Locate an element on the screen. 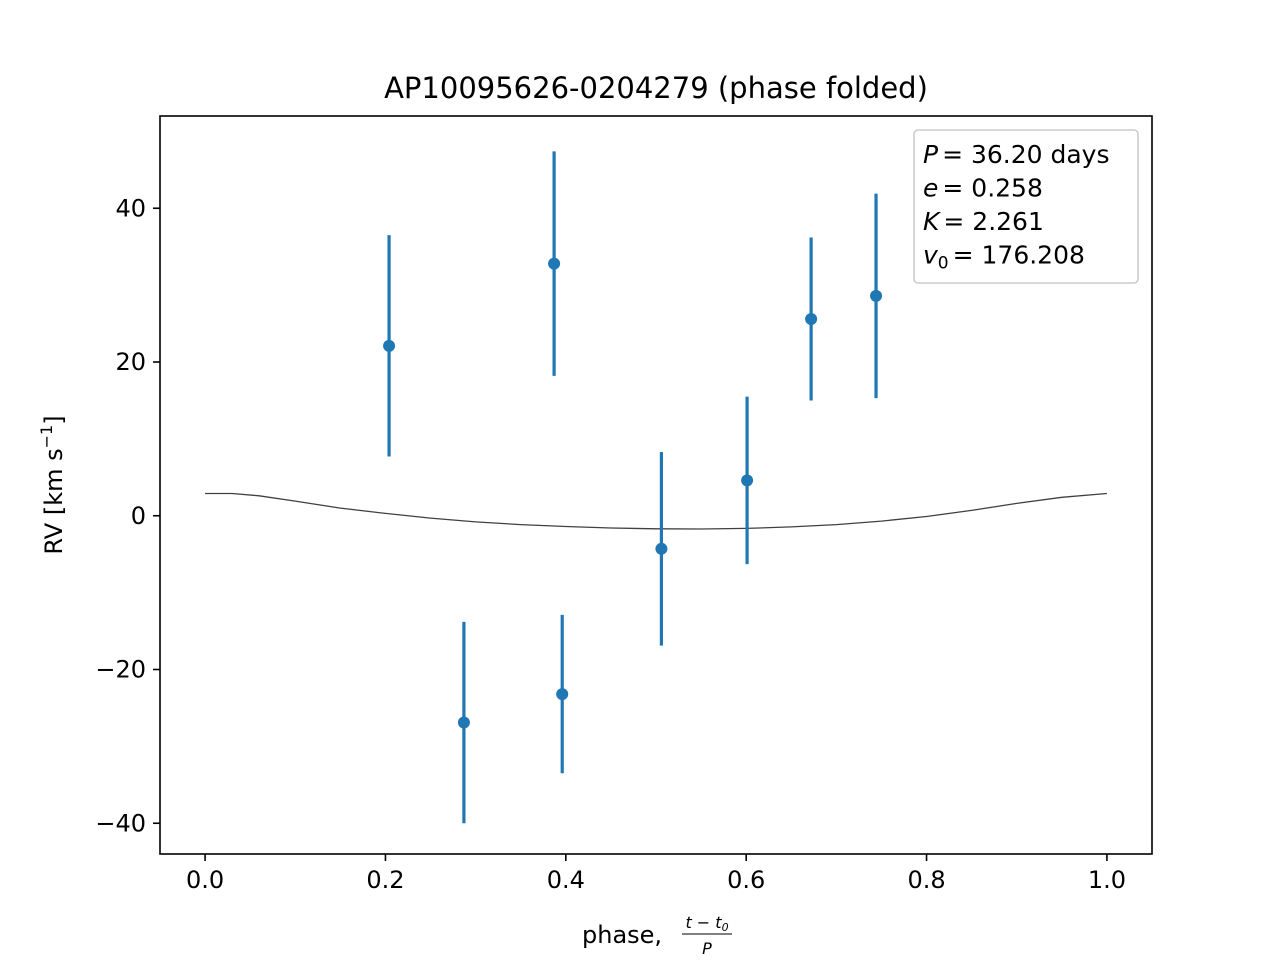 The image size is (1280, 960). y-tick-label: −40 is located at coordinates (120, 823).